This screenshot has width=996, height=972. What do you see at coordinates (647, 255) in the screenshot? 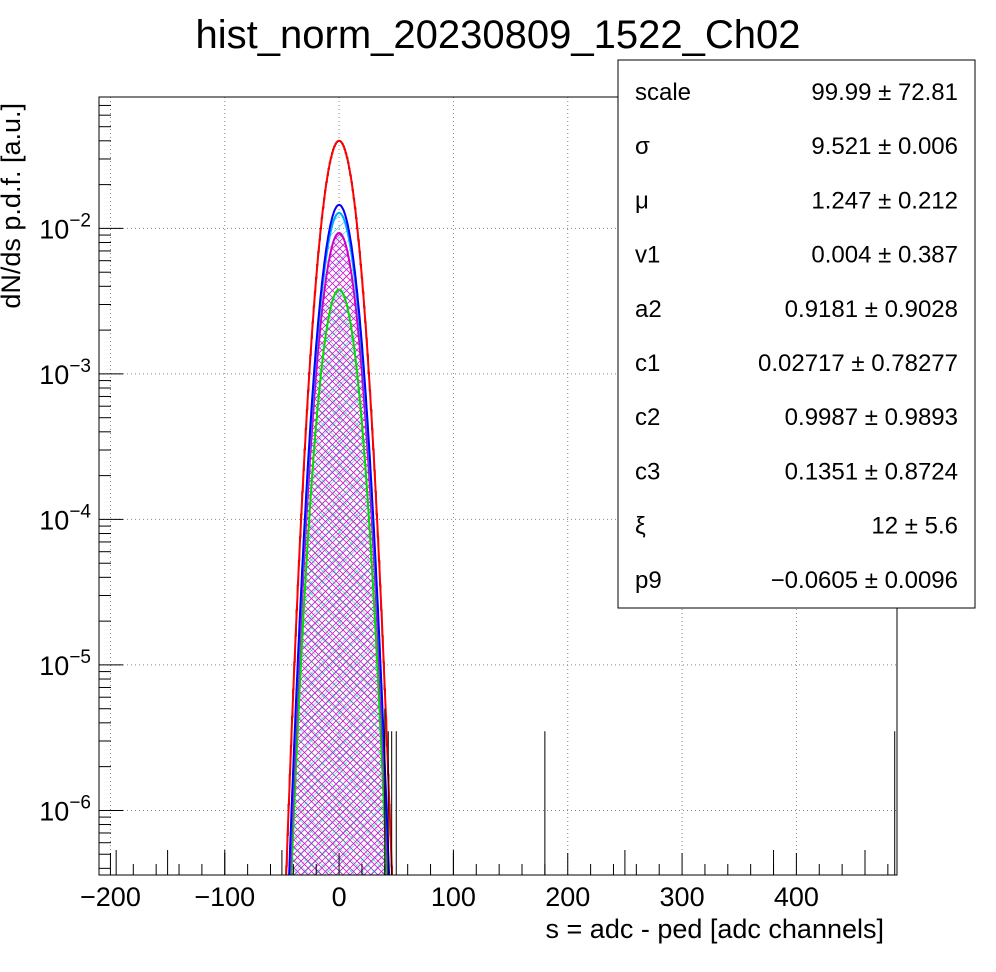
I see `stats-row-name: v1` at bounding box center [647, 255].